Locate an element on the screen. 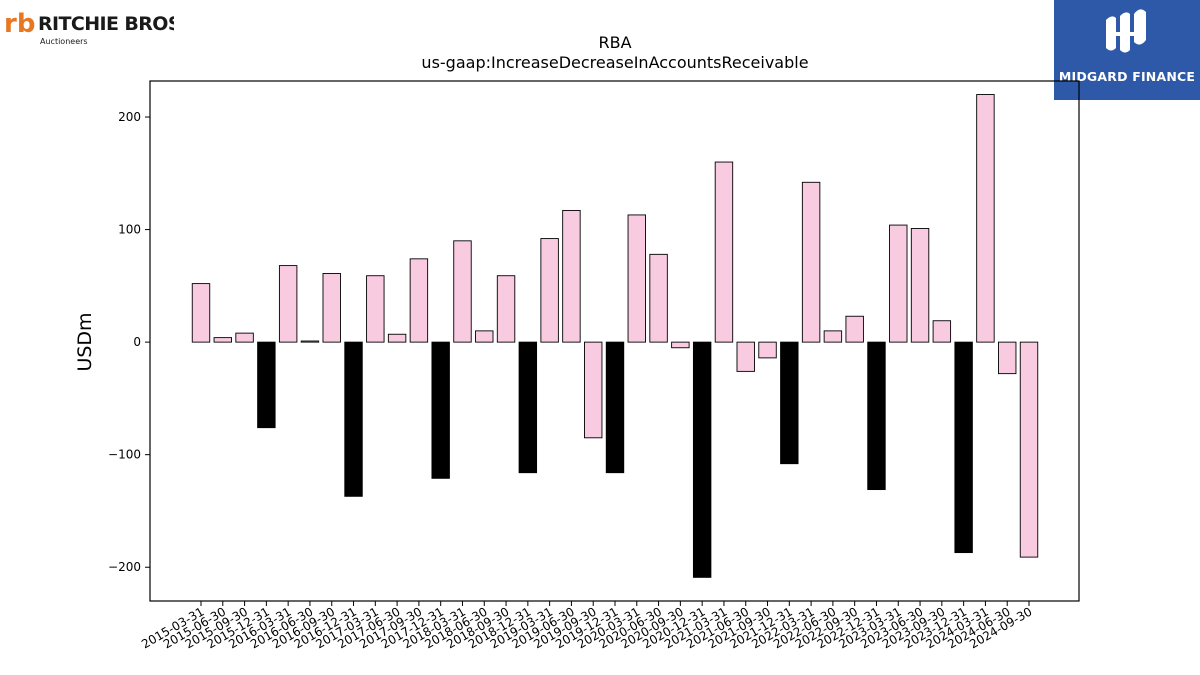 The image size is (1200, 675). y-tick-label: 200 is located at coordinates (129, 117).